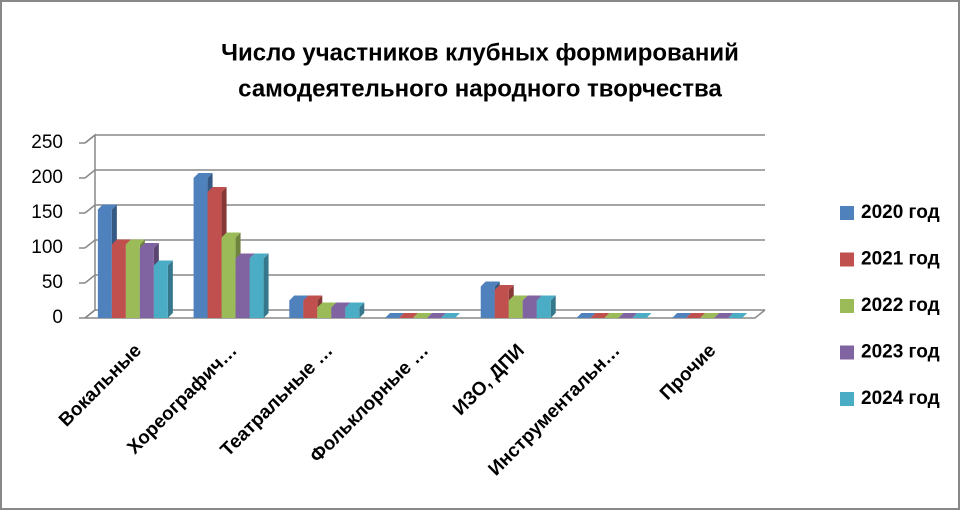  I want to click on legend-label: 2022 год, so click(900, 305).